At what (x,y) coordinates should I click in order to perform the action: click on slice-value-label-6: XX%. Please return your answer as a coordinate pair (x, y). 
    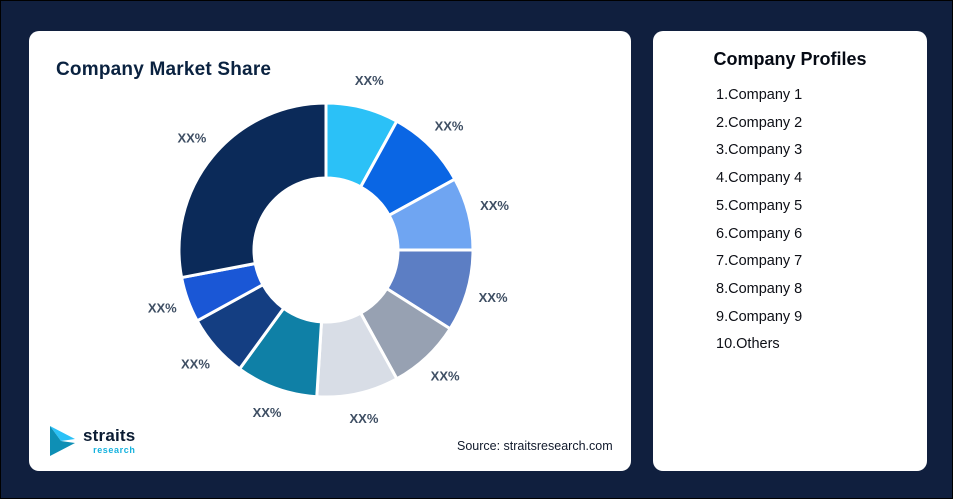
    Looking at the image, I should click on (364, 418).